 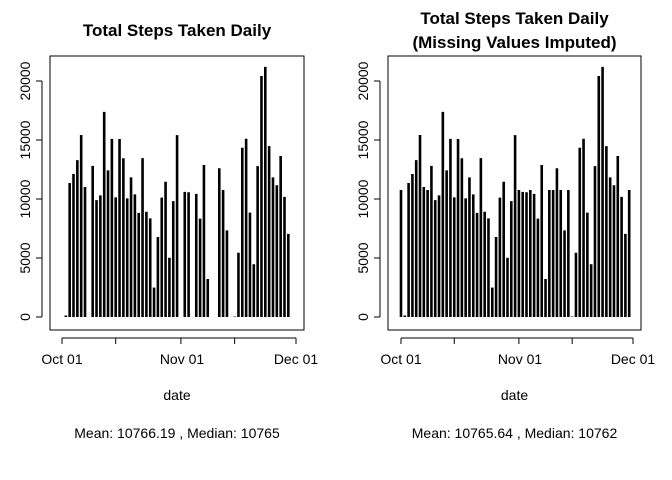 What do you see at coordinates (514, 42) in the screenshot?
I see `chart-title-line2: (Missing Values Imputed)` at bounding box center [514, 42].